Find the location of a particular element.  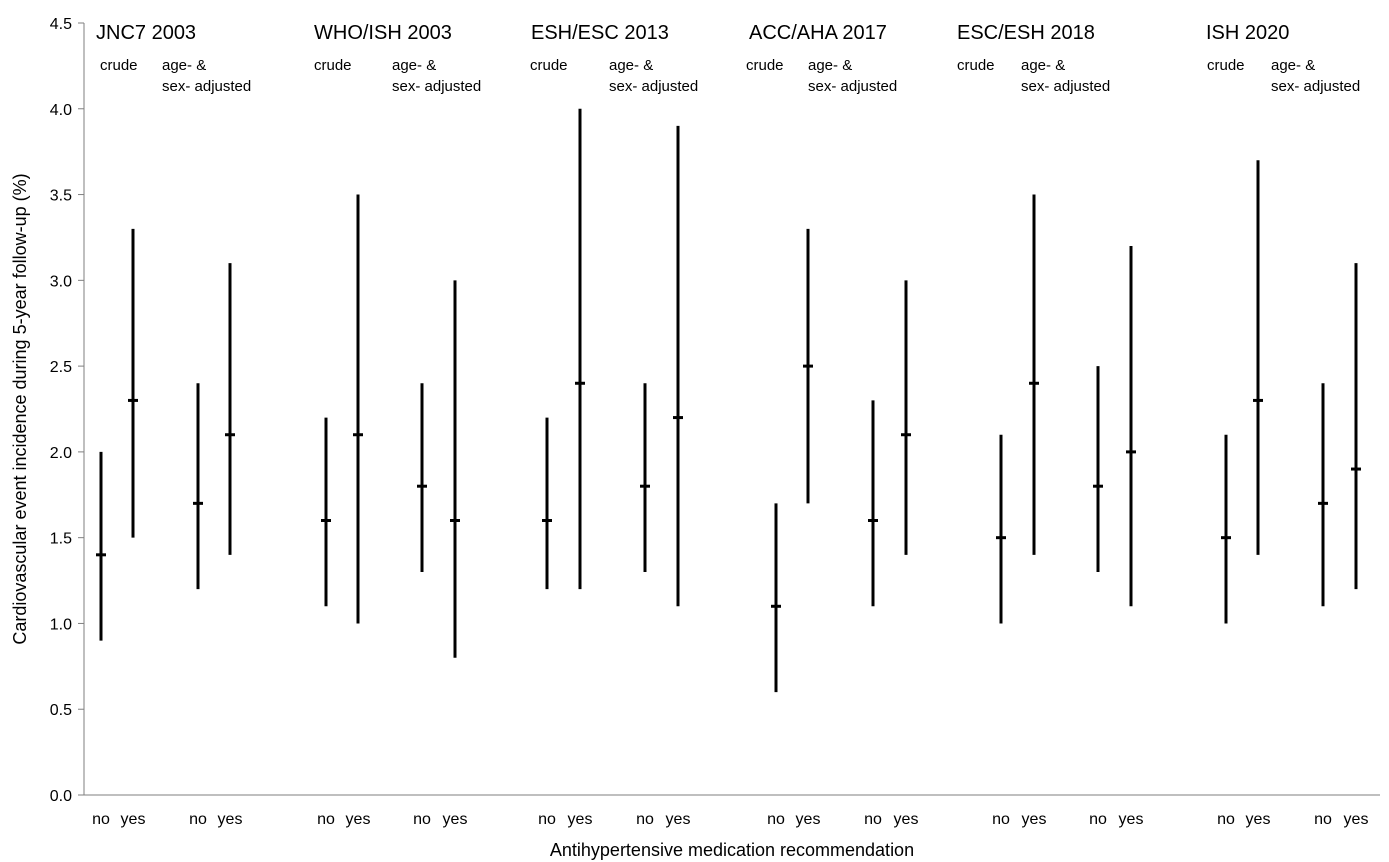

y-ticks: 0.0 0.5 1.0 1.5 2.0 2.5 3.0 3.5 4.0 4.5 is located at coordinates (67, 410).